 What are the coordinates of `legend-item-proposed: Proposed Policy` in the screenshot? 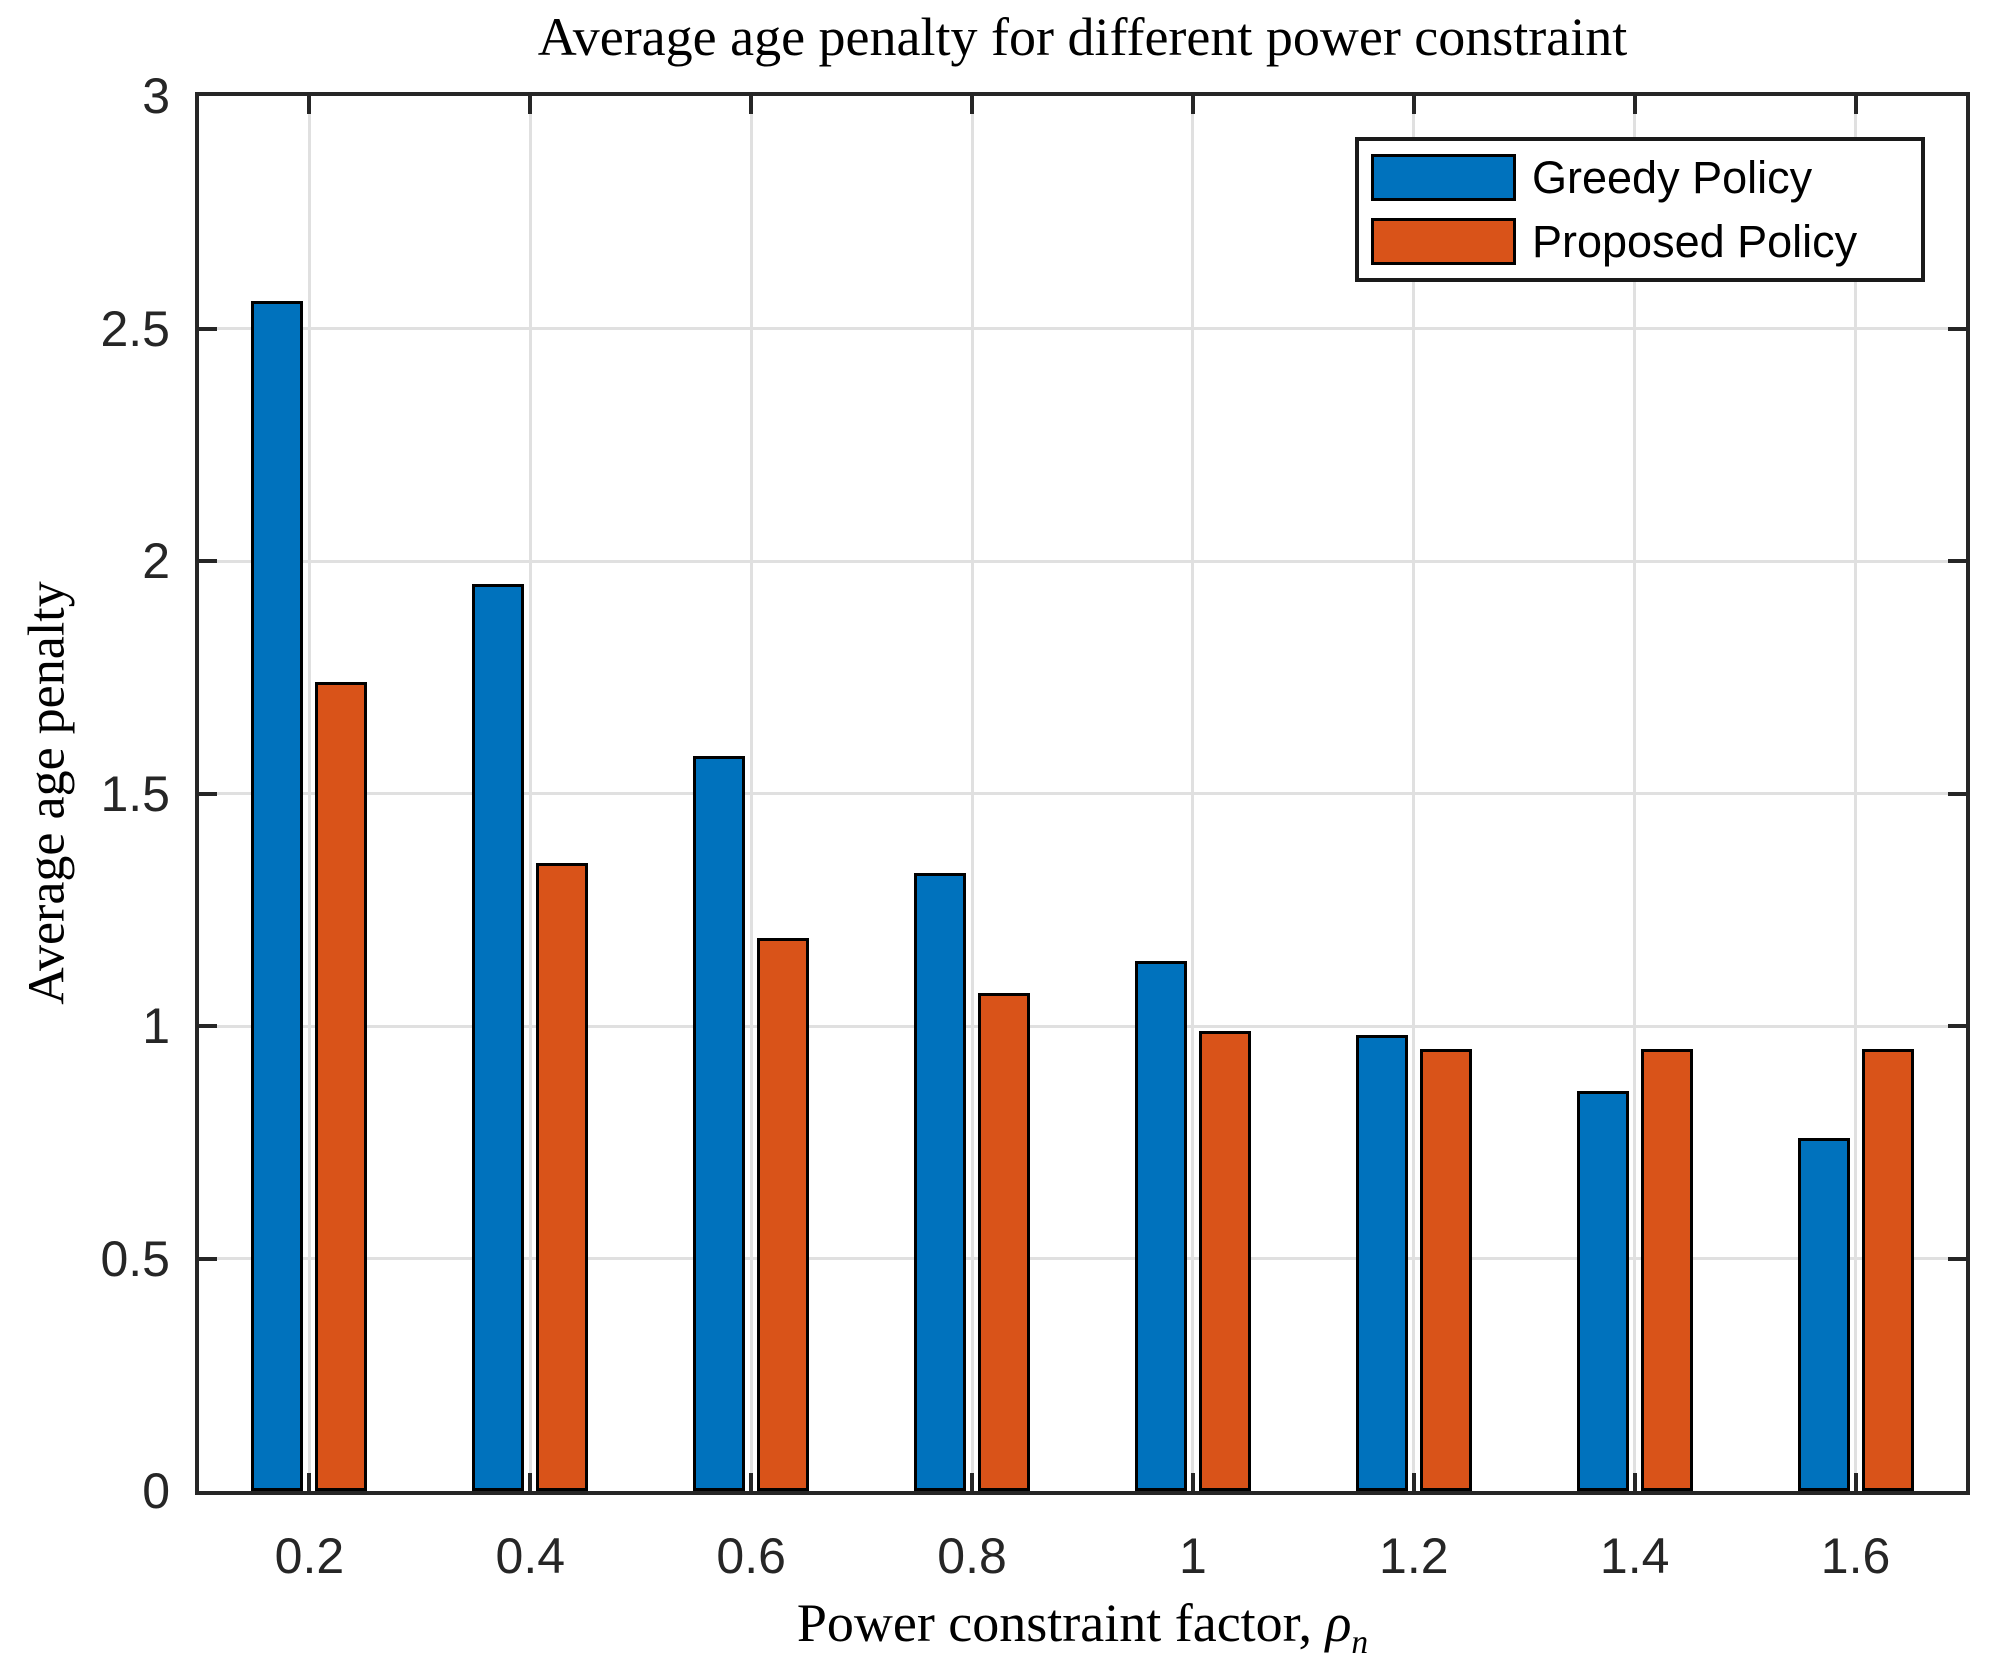 It's located at (1646, 241).